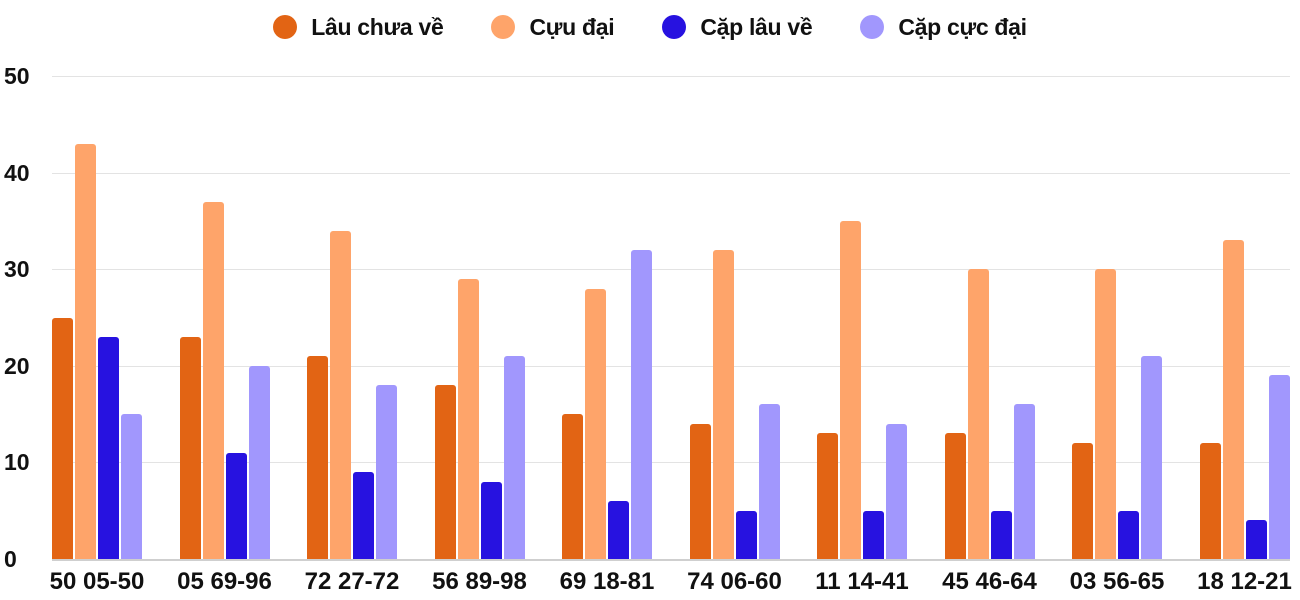 The height and width of the screenshot is (600, 1300). I want to click on x-tick-label: 03 56-65, so click(1117, 581).